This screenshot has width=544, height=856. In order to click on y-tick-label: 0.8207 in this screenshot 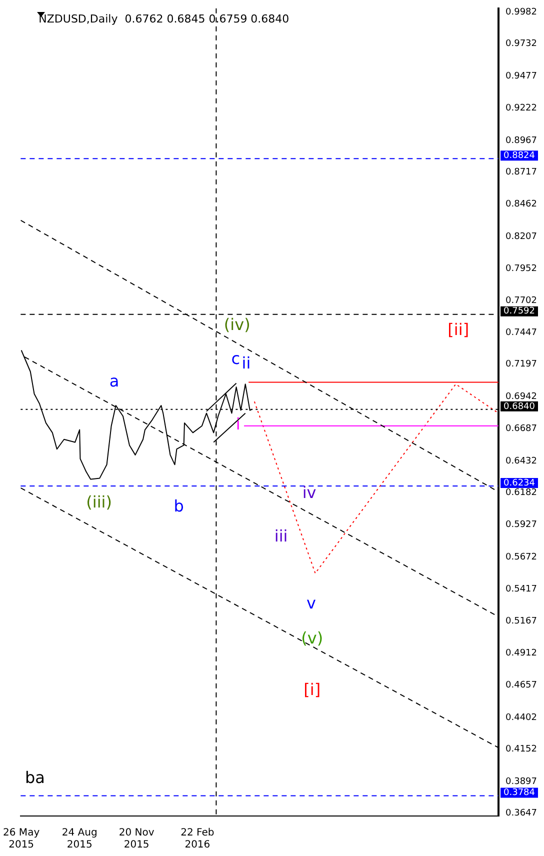, I will do `click(522, 237)`.